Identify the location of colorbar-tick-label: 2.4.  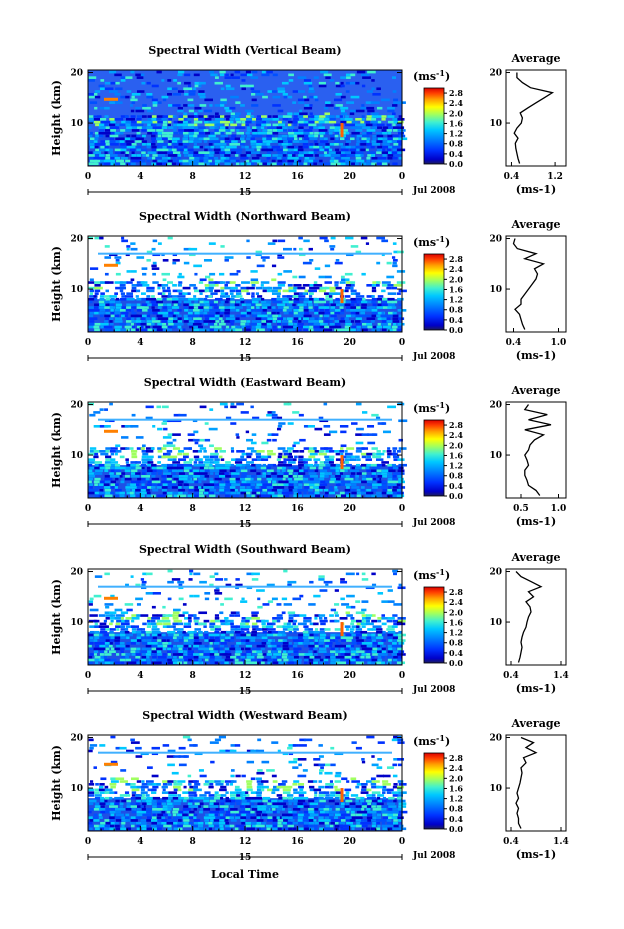
(456, 435).